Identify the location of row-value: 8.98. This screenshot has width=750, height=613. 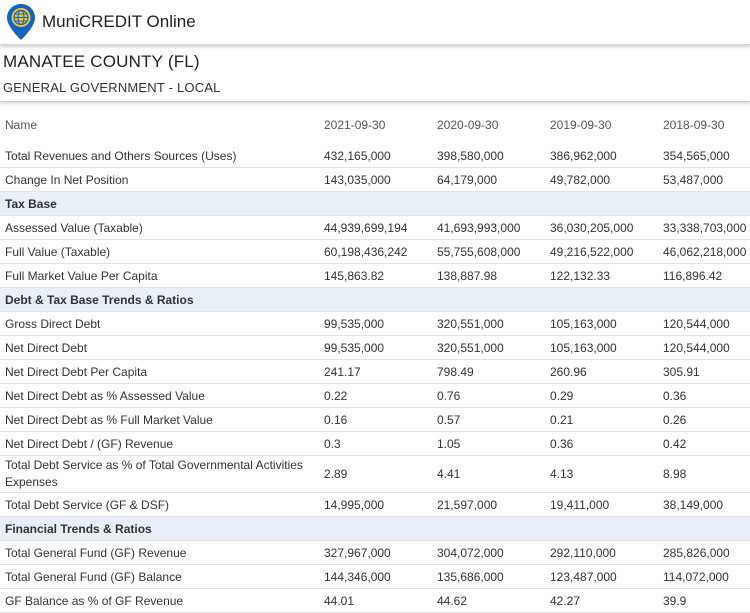
(704, 474).